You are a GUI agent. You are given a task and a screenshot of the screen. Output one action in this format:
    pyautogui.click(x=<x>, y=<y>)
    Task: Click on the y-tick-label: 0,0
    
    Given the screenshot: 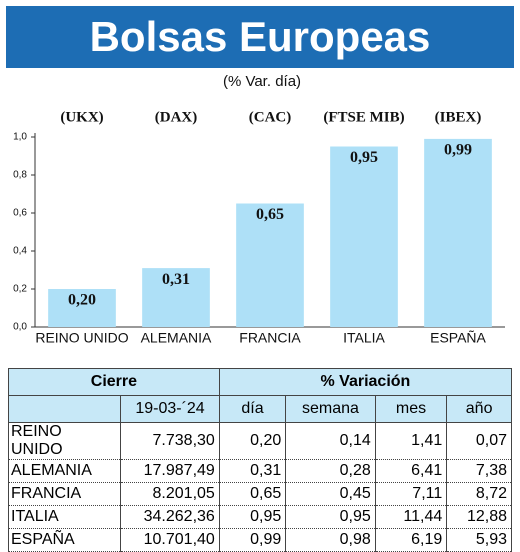 What is the action you would take?
    pyautogui.click(x=20, y=327)
    